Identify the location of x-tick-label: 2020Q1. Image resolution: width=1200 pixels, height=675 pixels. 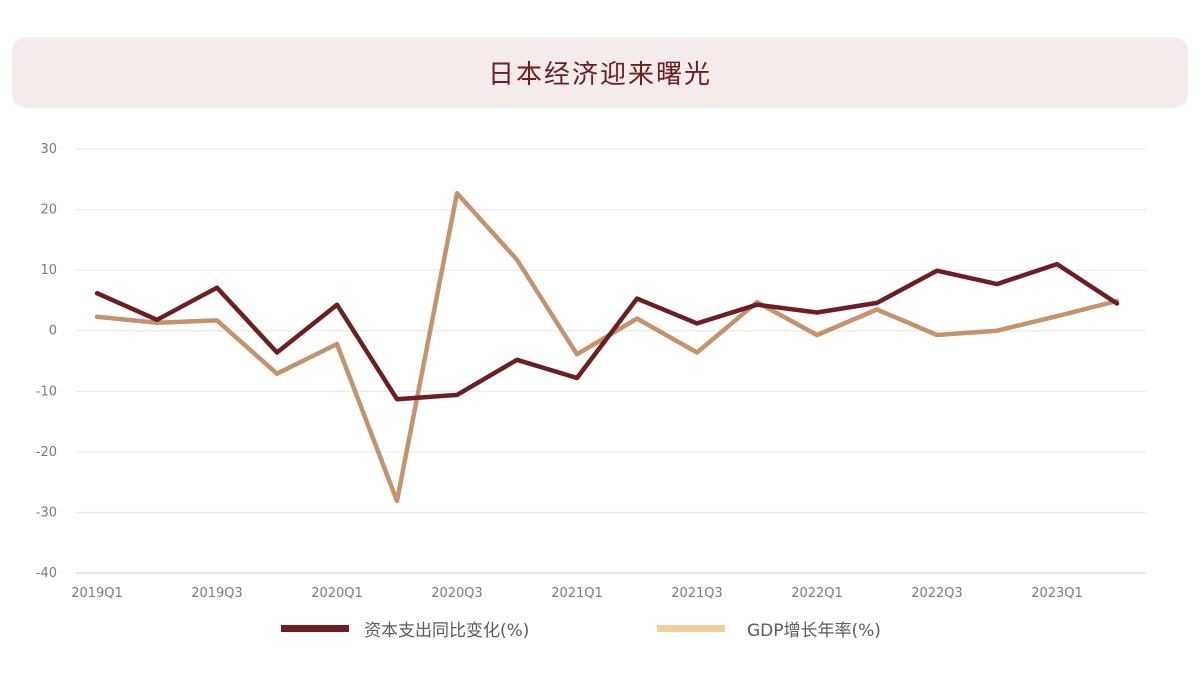
(337, 593).